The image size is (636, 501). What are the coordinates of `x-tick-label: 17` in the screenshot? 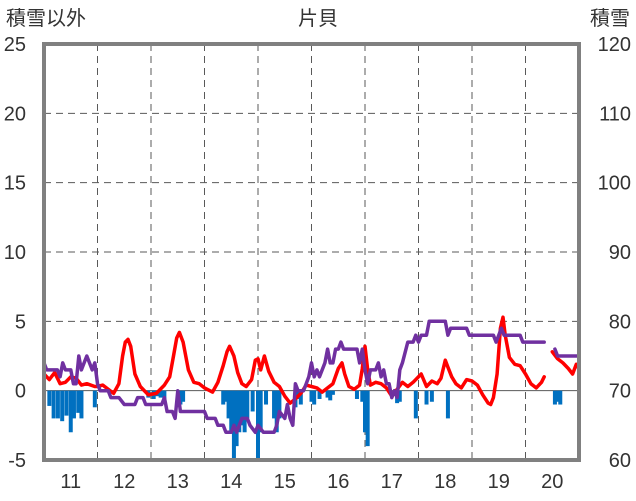 It's located at (392, 482).